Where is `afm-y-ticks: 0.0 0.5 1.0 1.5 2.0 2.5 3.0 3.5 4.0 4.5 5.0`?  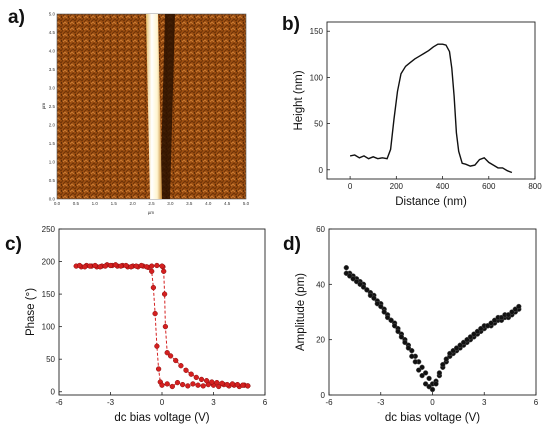
afm-y-ticks: 0.0 0.5 1.0 1.5 2.0 2.5 3.0 3.5 4.0 4.5 5.0 is located at coordinates (52, 107).